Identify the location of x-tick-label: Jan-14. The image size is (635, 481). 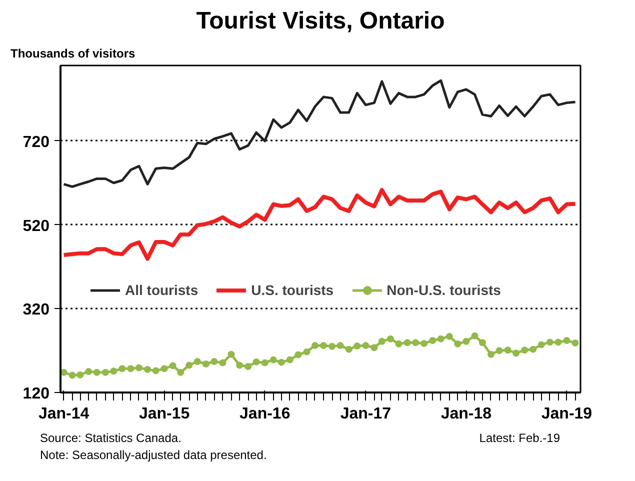
(64, 414).